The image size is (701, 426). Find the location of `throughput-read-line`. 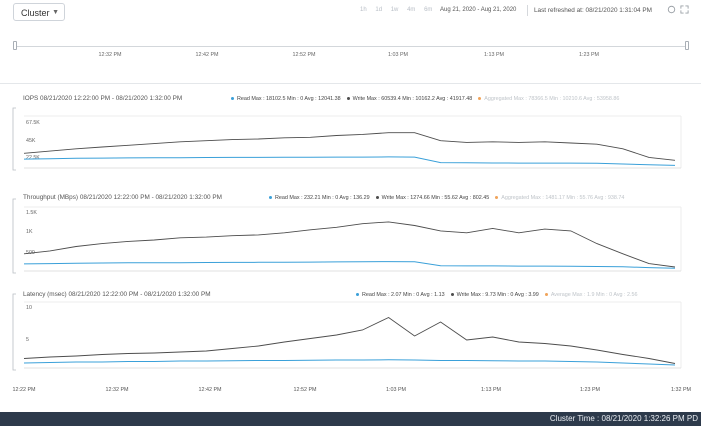

throughput-read-line is located at coordinates (349, 265).